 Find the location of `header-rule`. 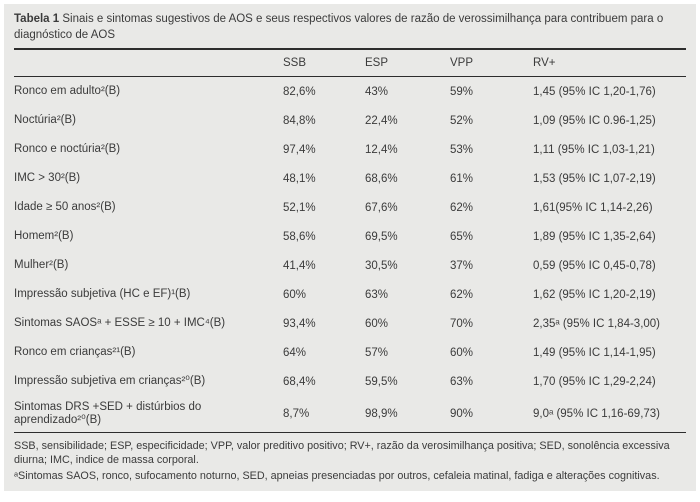

header-rule is located at coordinates (350, 76).